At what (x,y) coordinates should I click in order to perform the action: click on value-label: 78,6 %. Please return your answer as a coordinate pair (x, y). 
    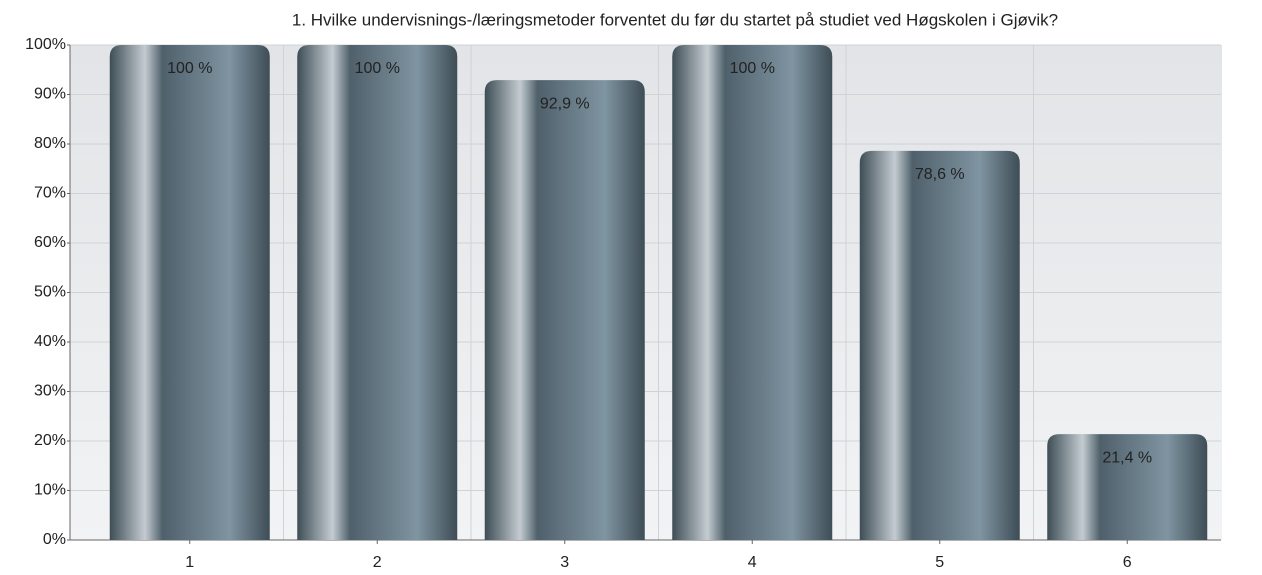
    Looking at the image, I should click on (940, 174).